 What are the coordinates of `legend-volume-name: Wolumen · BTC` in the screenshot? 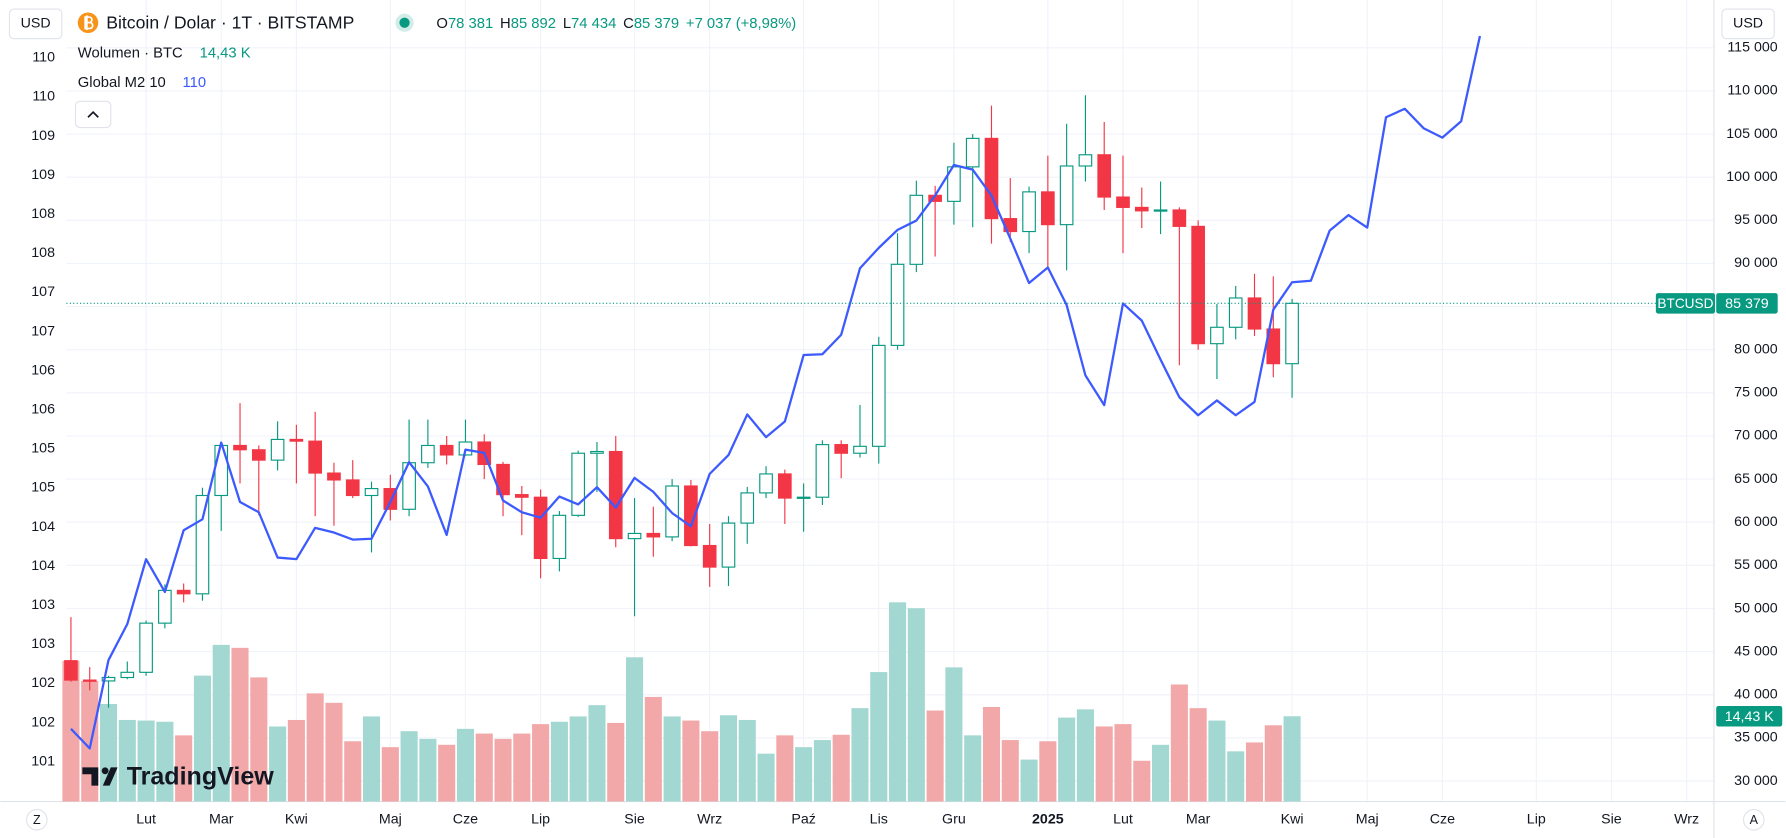 It's located at (130, 53).